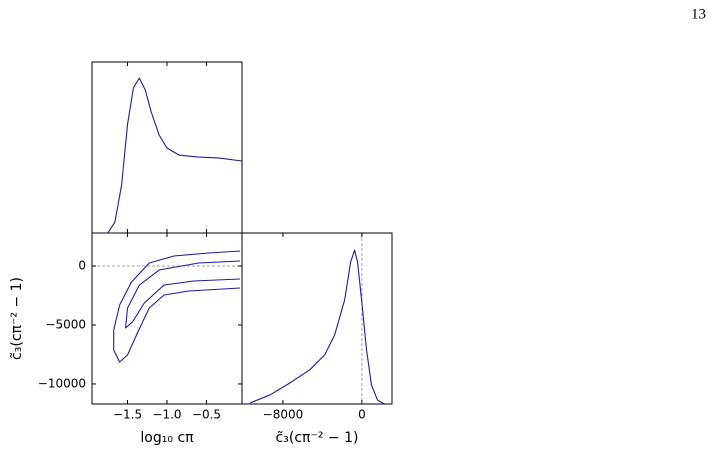 This screenshot has width=713, height=455. Describe the element at coordinates (206, 415) in the screenshot. I see `x-tick-label: −0.5` at that location.